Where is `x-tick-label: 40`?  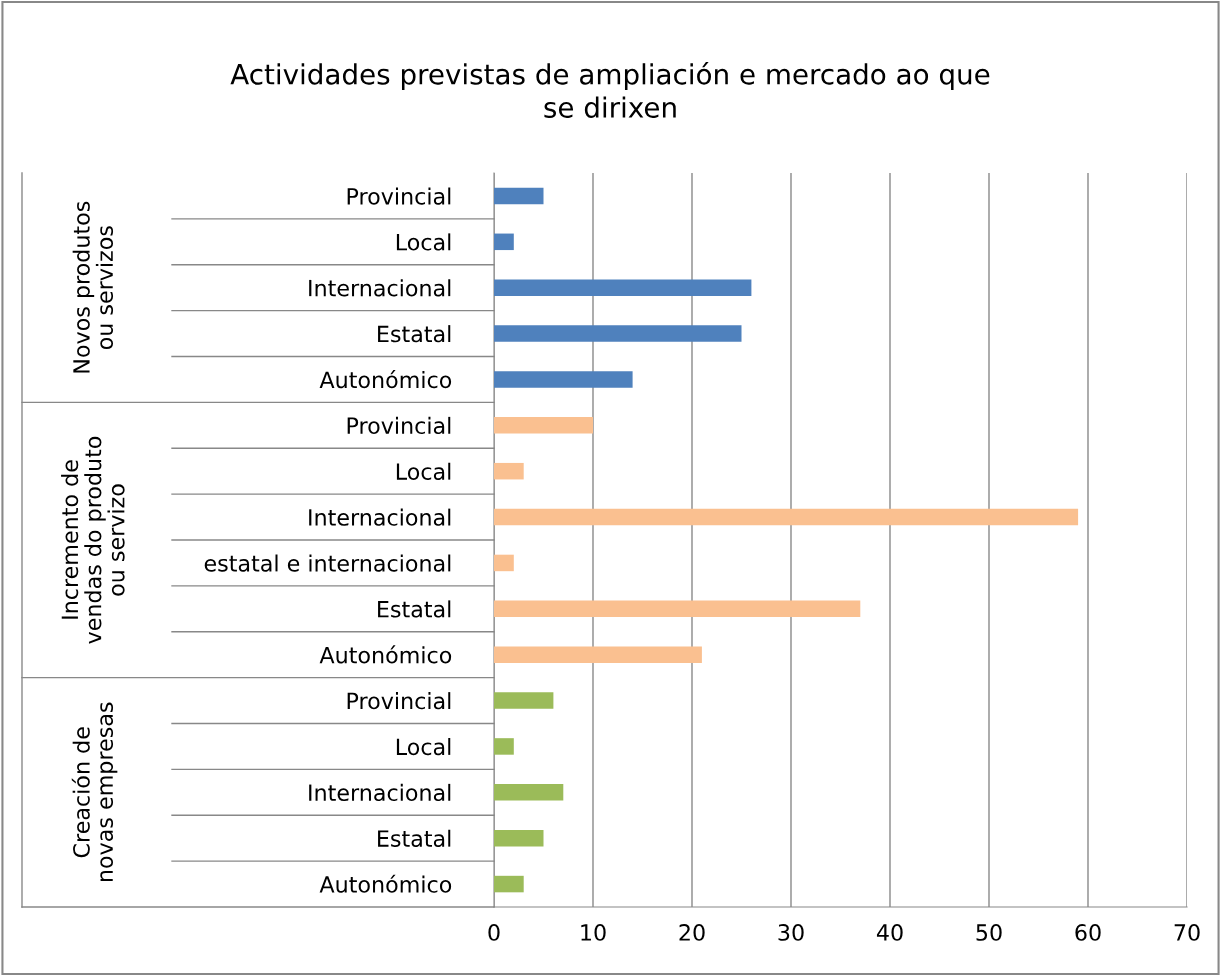
x-tick-label: 40 is located at coordinates (889, 932).